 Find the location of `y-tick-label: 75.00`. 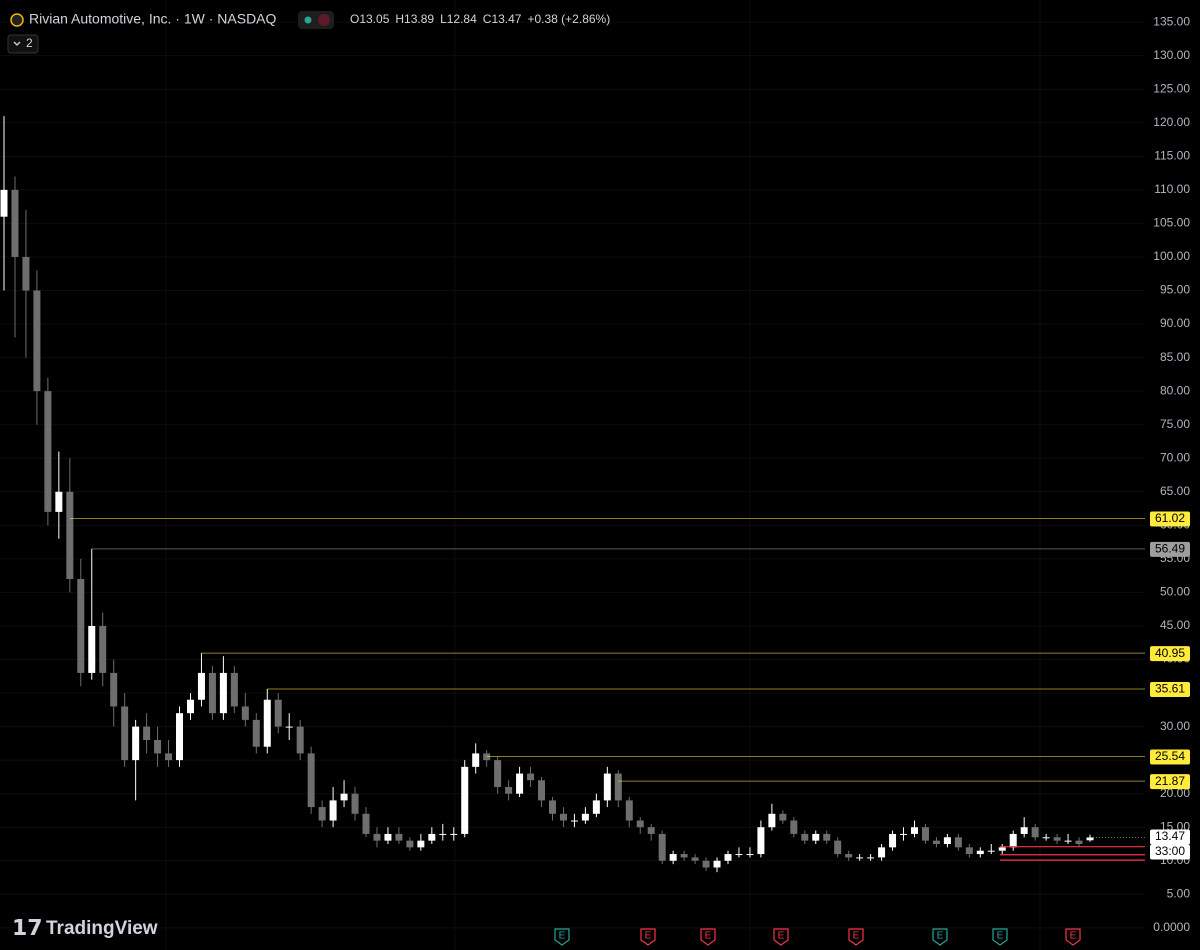

y-tick-label: 75.00 is located at coordinates (1175, 424).